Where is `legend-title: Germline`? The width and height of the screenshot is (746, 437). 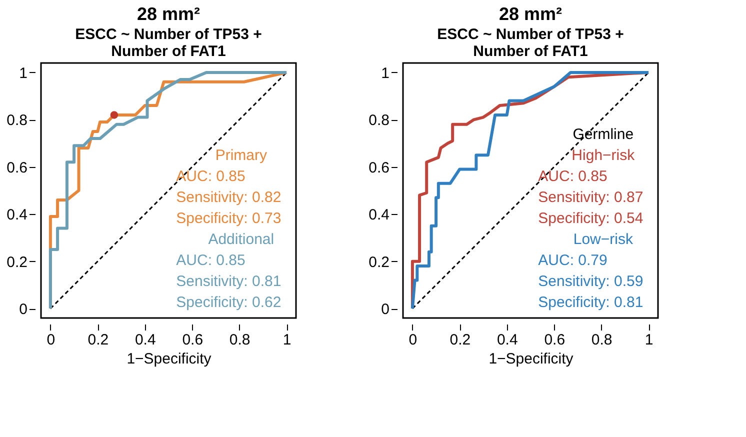 legend-title: Germline is located at coordinates (603, 134).